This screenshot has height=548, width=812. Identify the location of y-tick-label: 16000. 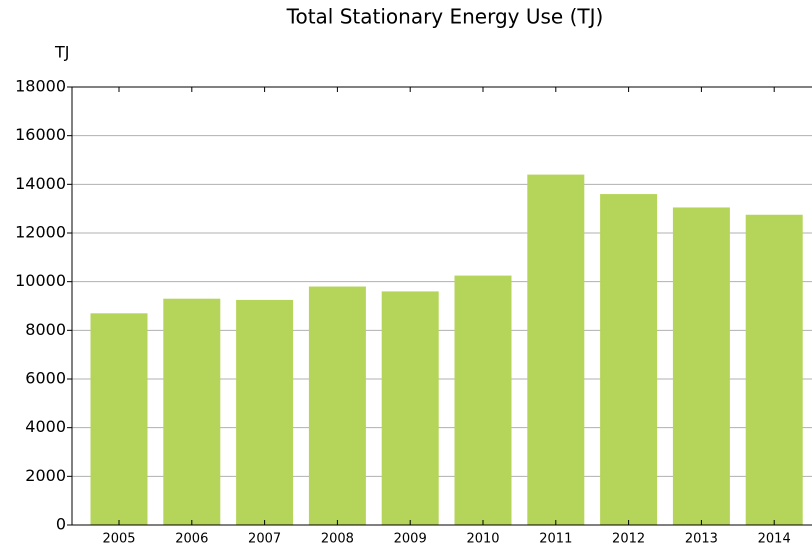
(40, 134).